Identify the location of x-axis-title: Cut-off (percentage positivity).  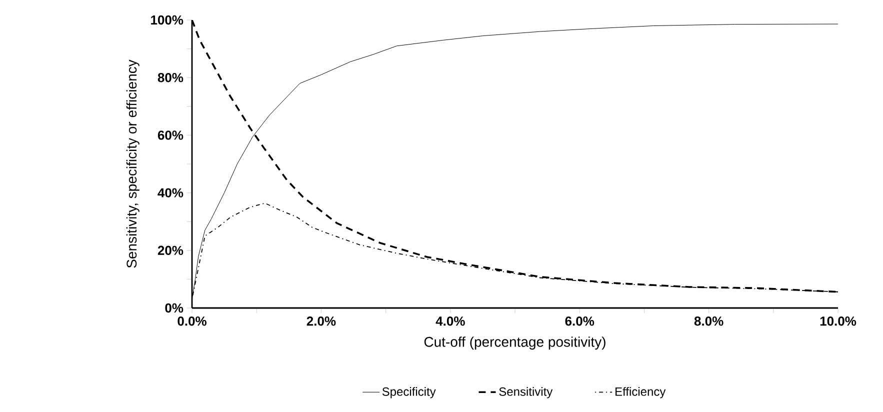
(515, 343).